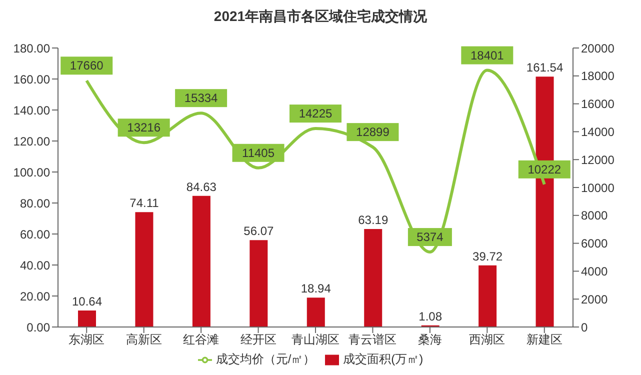  Describe the element at coordinates (38, 327) in the screenshot. I see `y-tick-label: 0.00` at that location.